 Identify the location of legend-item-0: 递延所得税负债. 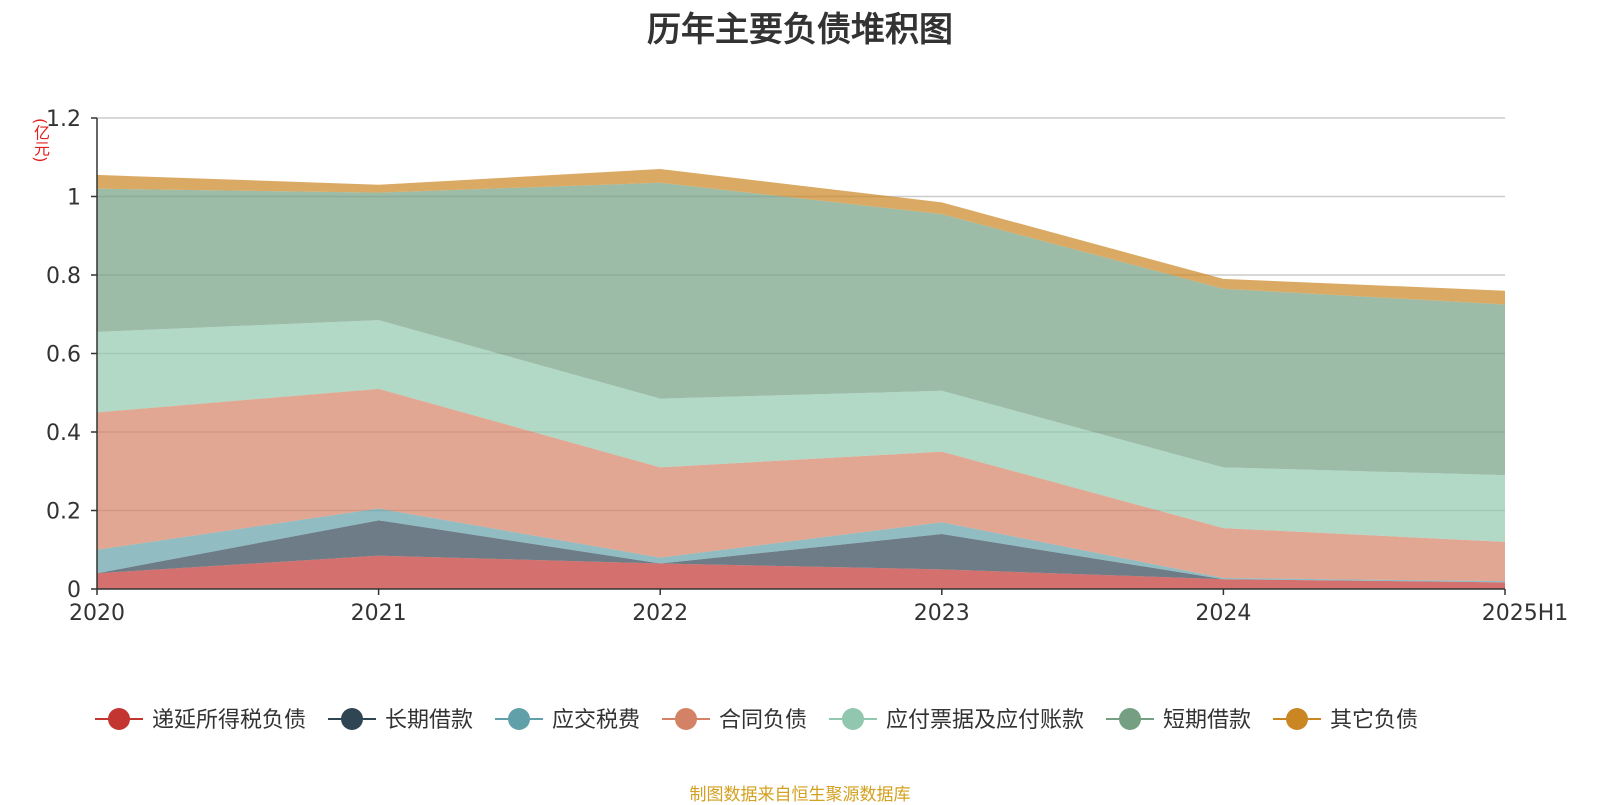
(200, 720).